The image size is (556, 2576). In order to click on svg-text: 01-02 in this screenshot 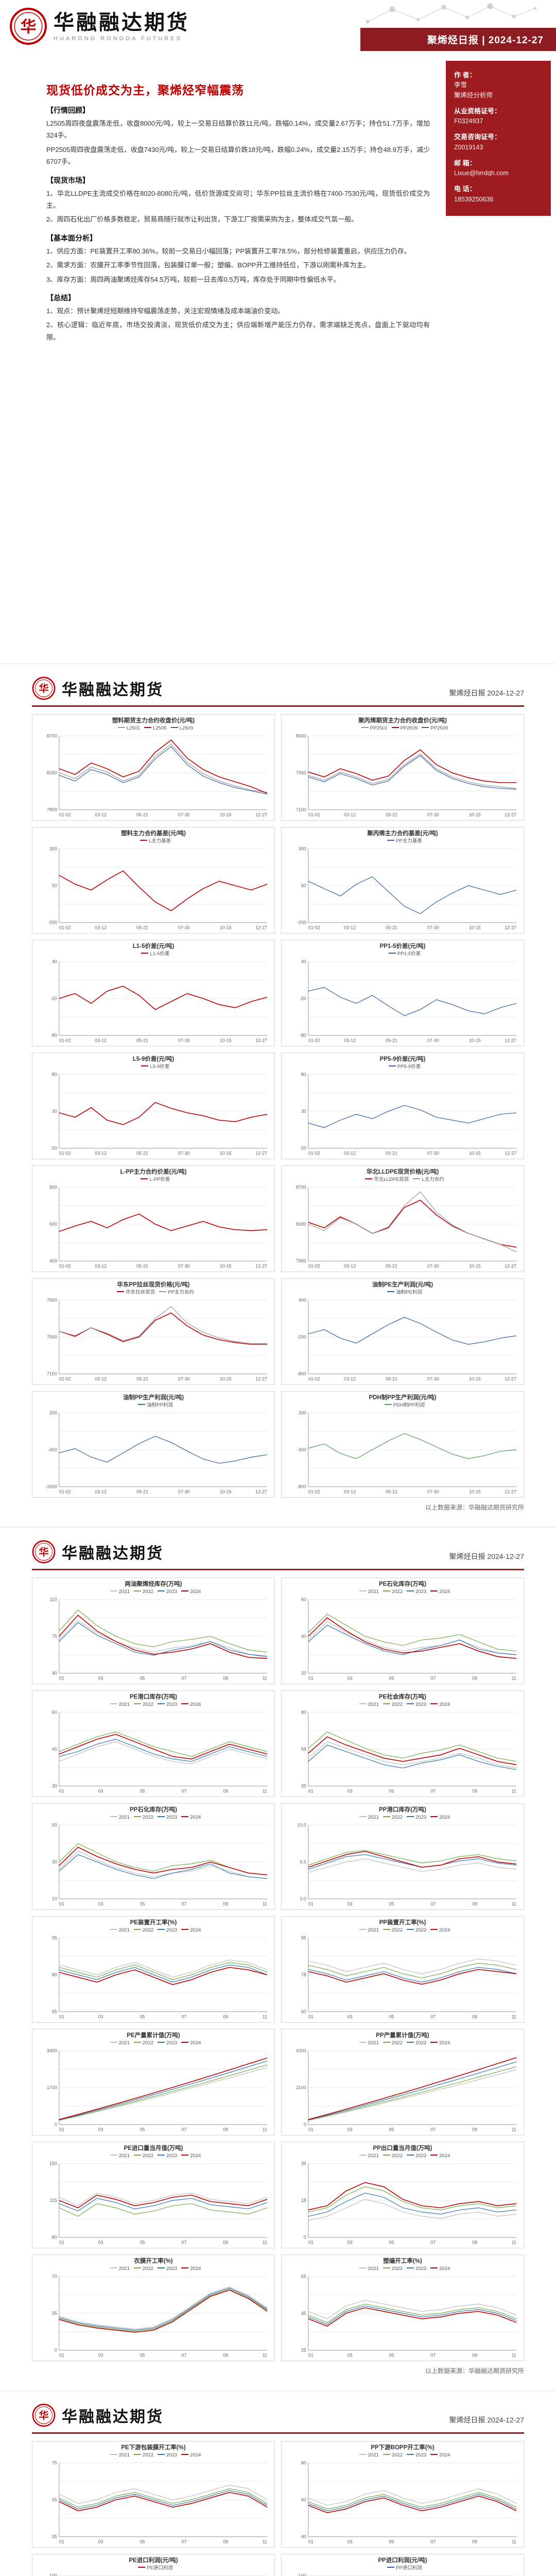, I will do `click(65, 815)`.